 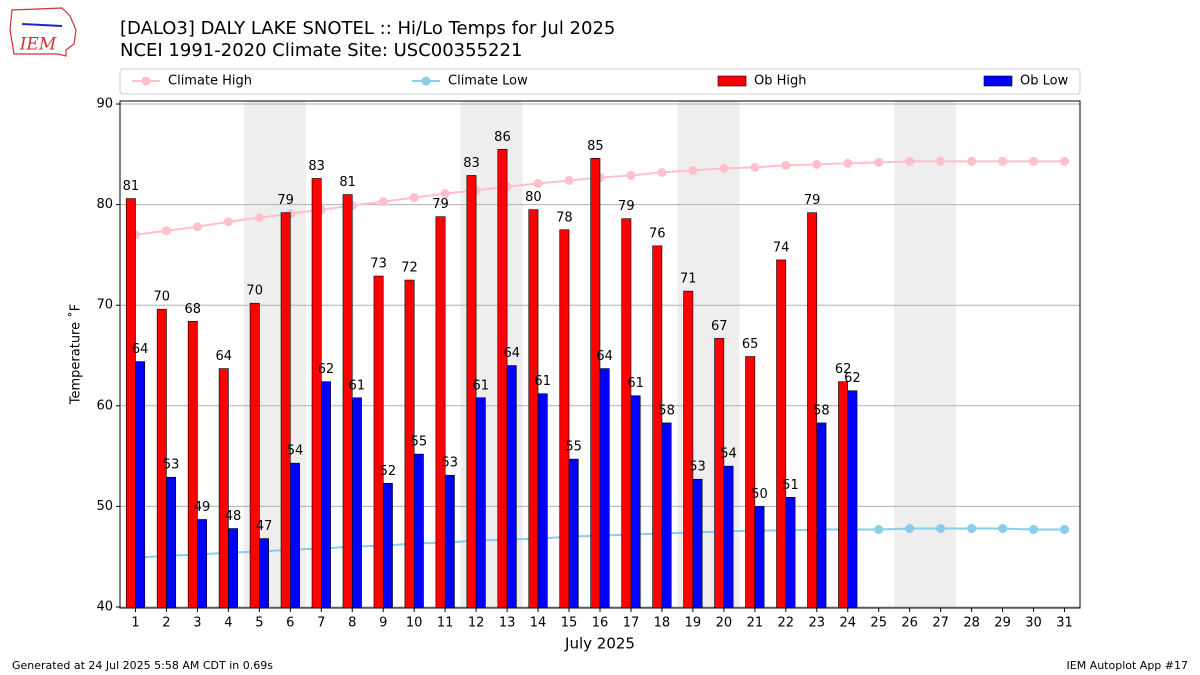 I want to click on data-label: 48, so click(x=233, y=516).